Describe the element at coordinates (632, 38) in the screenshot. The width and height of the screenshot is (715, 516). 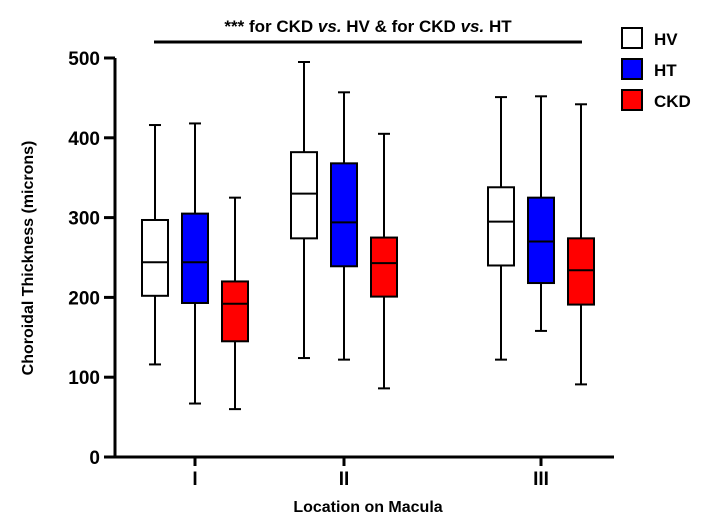
I see `legend-swatch-hv` at that location.